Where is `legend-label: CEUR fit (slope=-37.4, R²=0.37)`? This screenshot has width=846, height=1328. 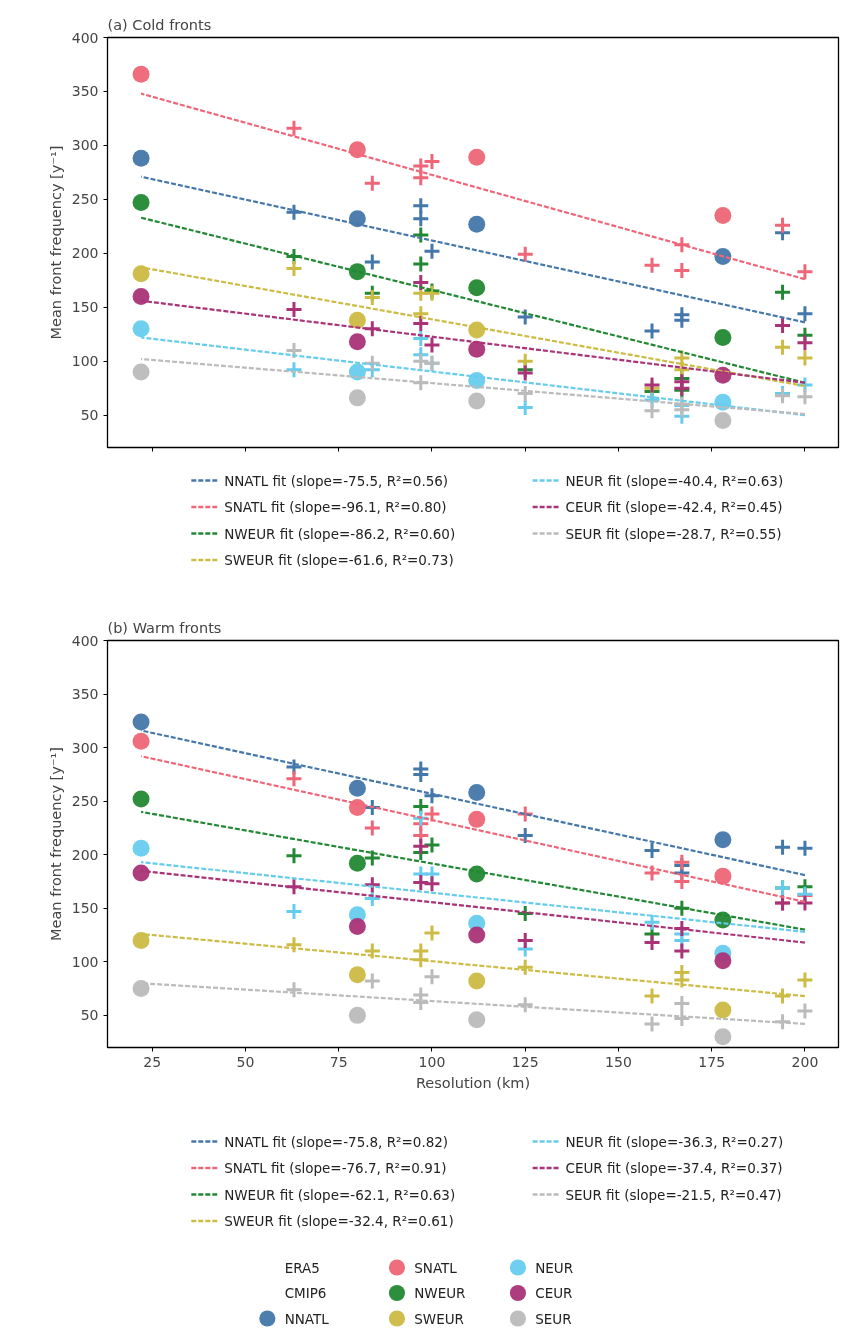 legend-label: CEUR fit (slope=-37.4, R²=0.37) is located at coordinates (674, 1168).